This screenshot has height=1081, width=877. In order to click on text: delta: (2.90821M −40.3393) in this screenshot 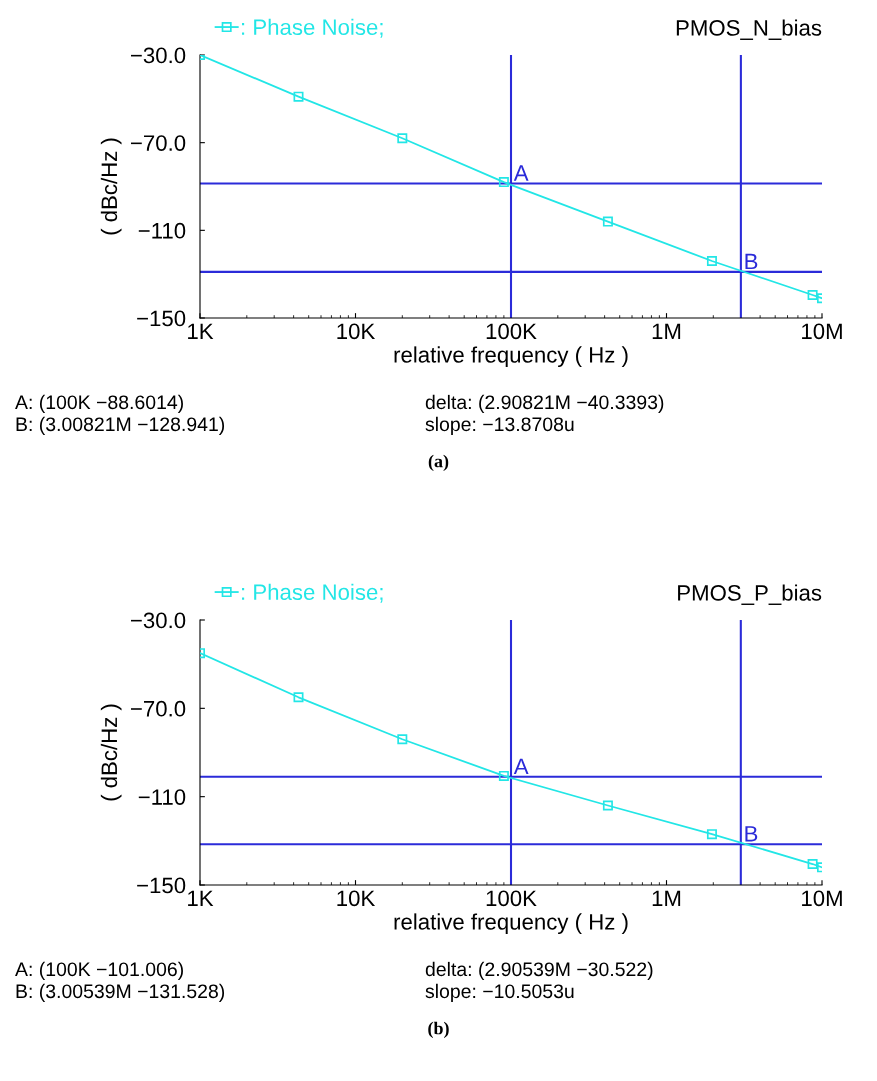, I will do `click(544, 403)`.